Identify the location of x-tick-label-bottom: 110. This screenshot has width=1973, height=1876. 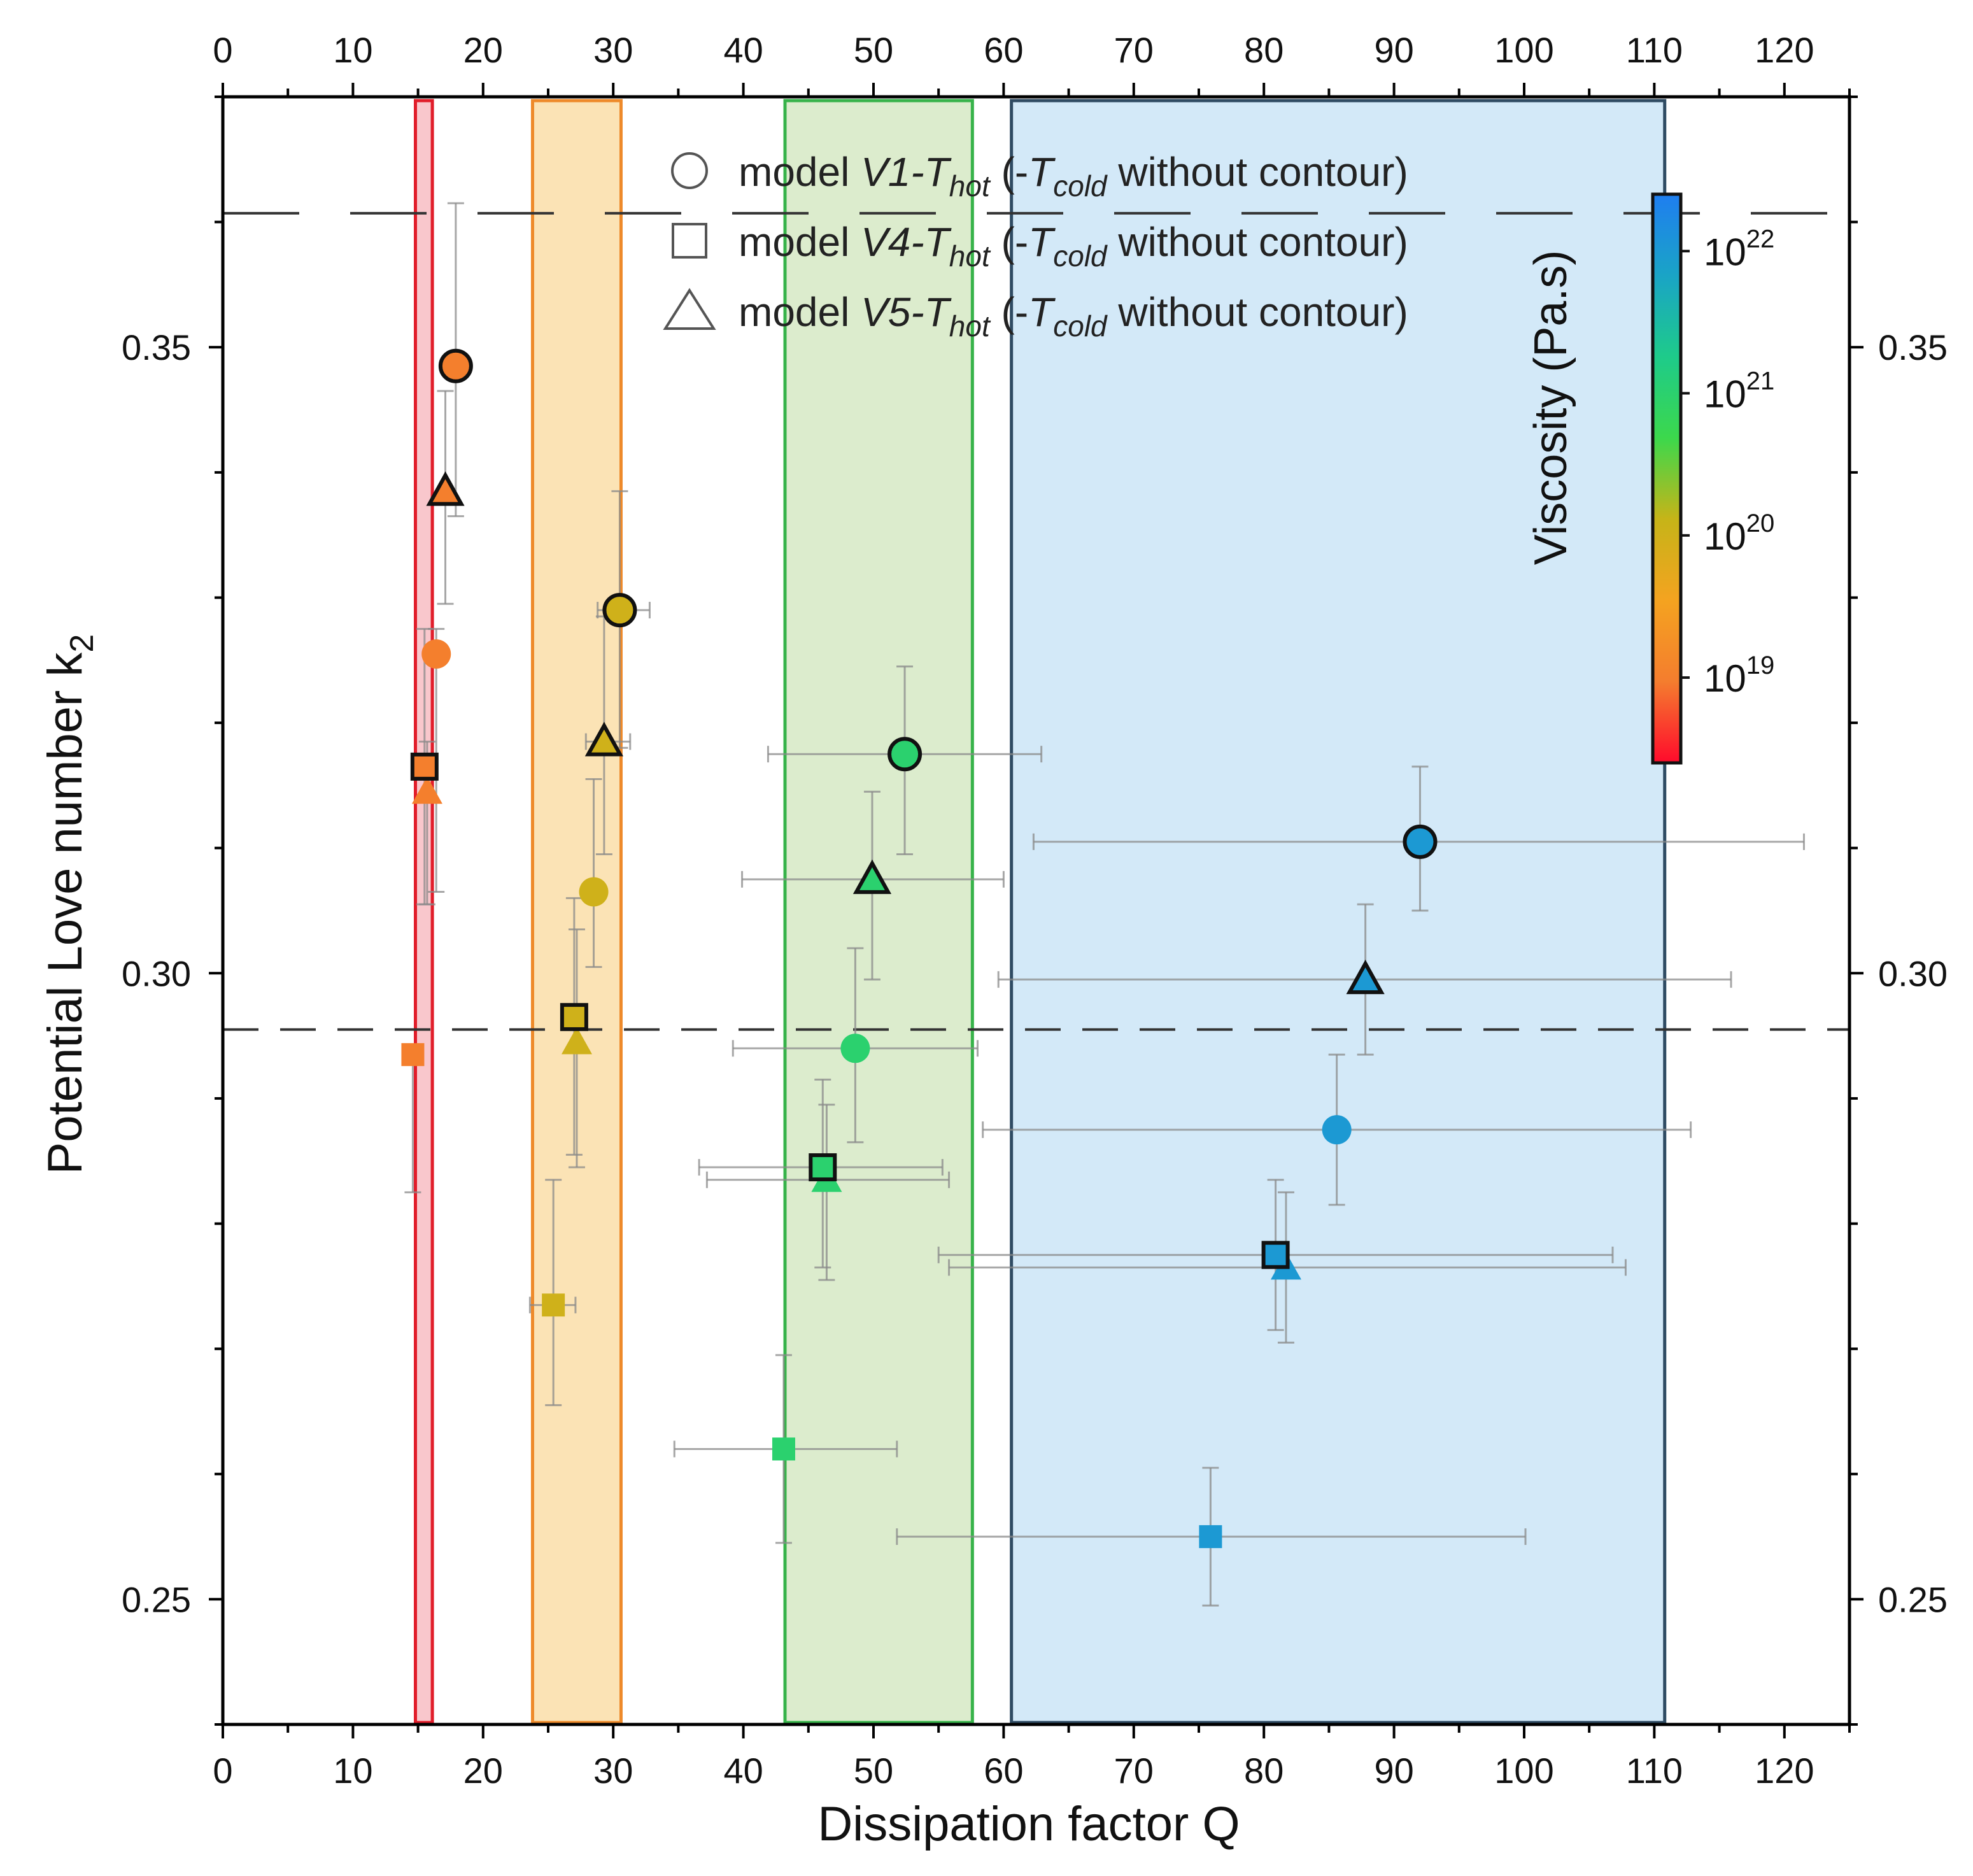
(1654, 1771).